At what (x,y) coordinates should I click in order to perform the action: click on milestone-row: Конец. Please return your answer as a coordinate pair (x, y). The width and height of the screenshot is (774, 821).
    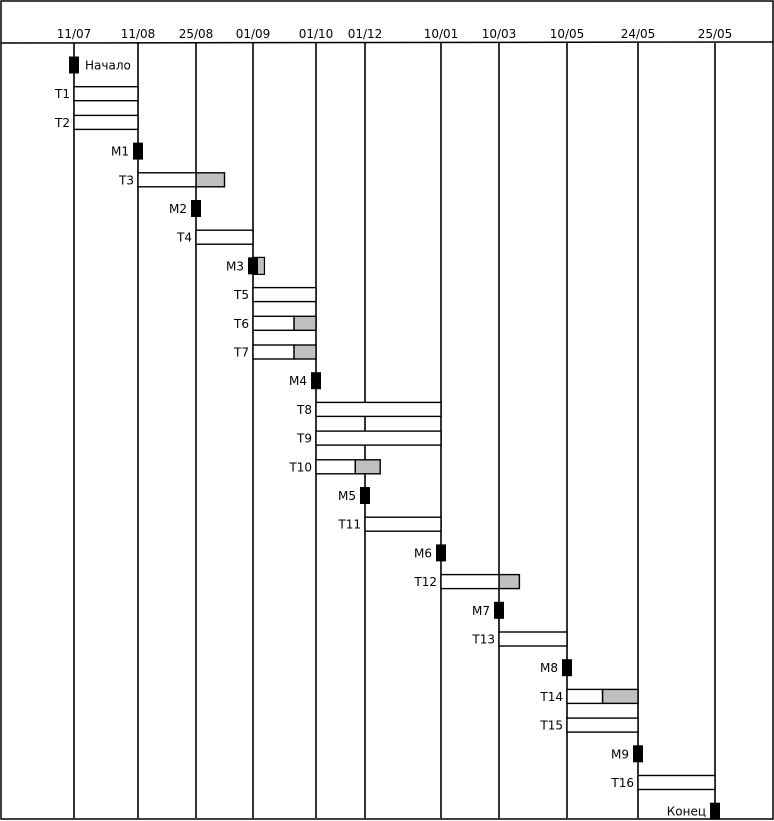
    Looking at the image, I should click on (693, 811).